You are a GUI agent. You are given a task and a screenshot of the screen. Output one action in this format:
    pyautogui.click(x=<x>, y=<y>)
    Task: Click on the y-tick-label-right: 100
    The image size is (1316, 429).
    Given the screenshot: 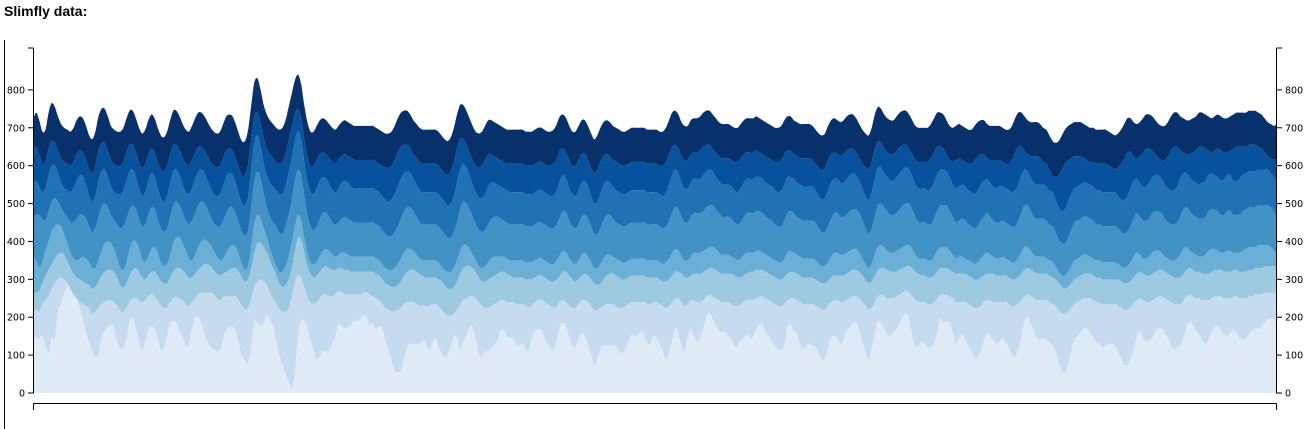 What is the action you would take?
    pyautogui.click(x=1294, y=356)
    